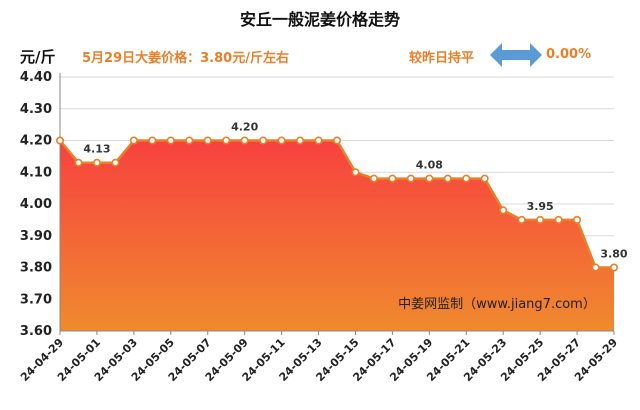  I want to click on data-label: 4.08, so click(429, 165).